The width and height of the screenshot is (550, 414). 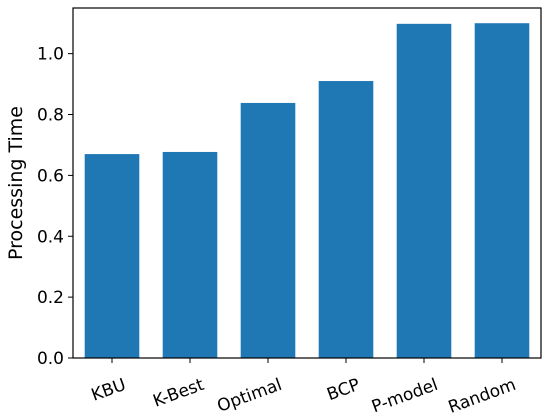 I want to click on y-tick-label: 0.0, so click(x=50, y=359).